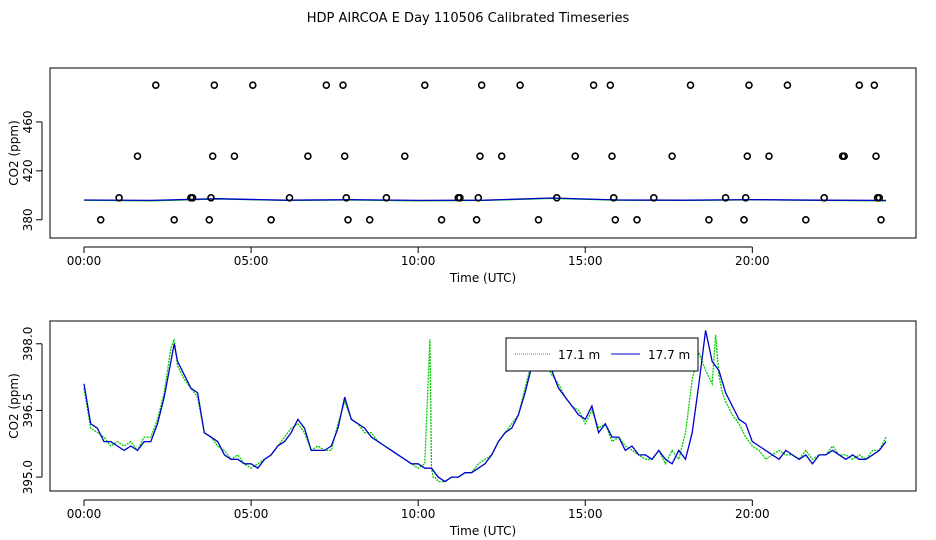 This screenshot has width=936, height=540. What do you see at coordinates (28, 410) in the screenshot?
I see `y-tick-label: 396.5` at bounding box center [28, 410].